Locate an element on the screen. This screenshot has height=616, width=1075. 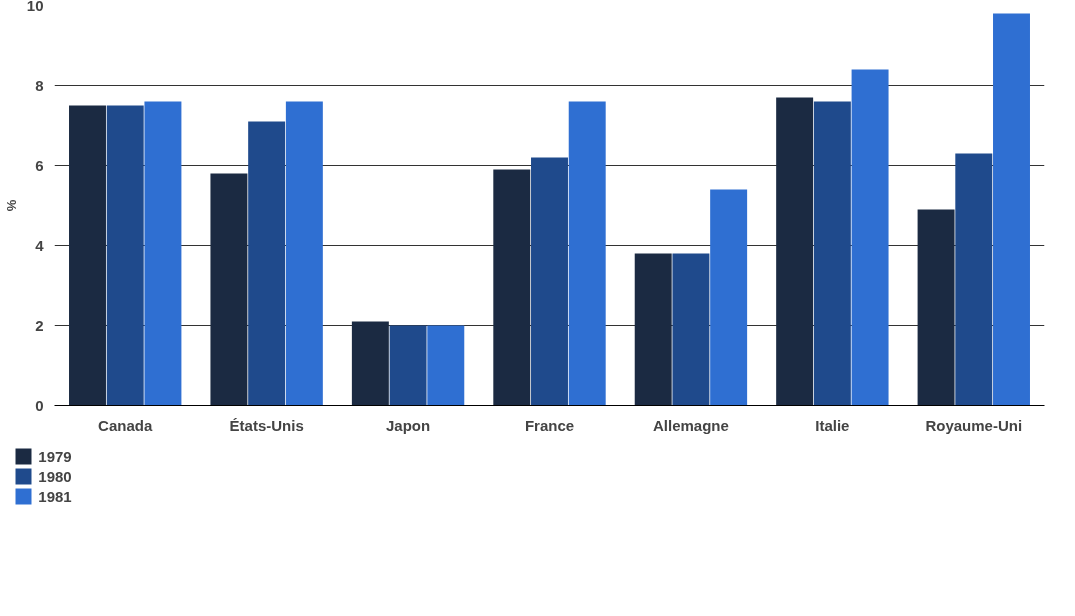
legend-label: 1979 is located at coordinates (55, 456).